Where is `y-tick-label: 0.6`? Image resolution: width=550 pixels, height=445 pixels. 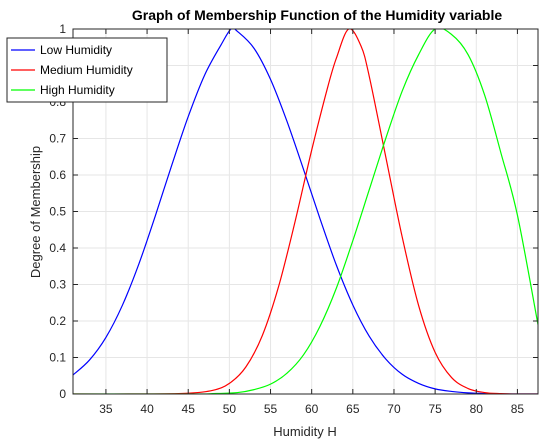
y-tick-label: 0.6 is located at coordinates (57, 175).